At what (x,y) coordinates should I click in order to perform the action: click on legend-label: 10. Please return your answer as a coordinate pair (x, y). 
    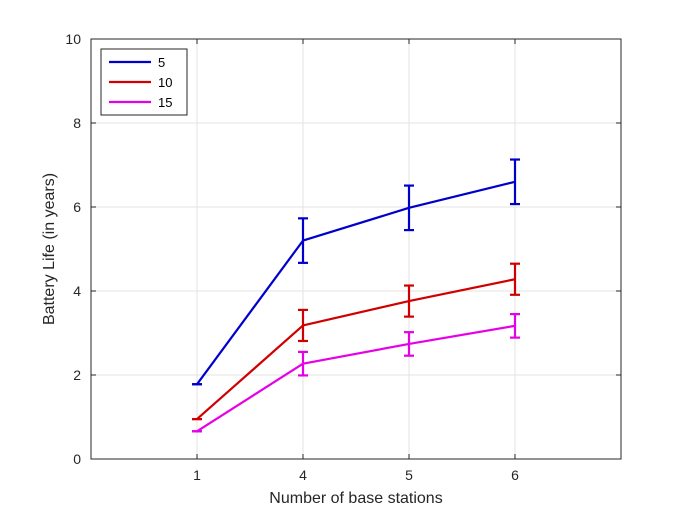
    Looking at the image, I should click on (165, 82).